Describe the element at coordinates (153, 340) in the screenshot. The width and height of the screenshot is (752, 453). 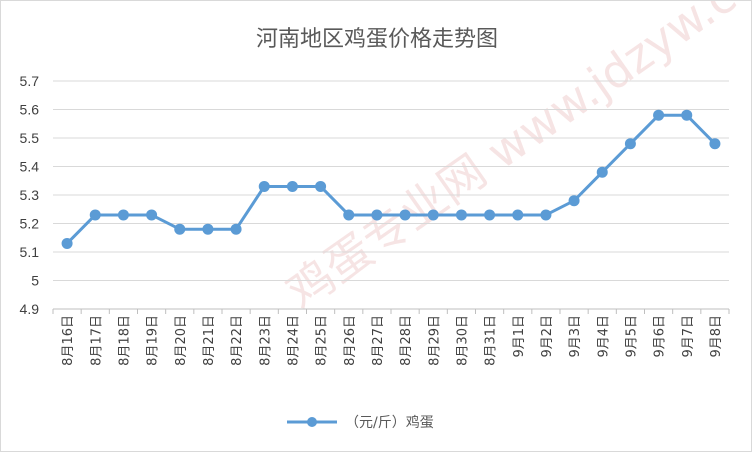
I see `x-tick-label: 8月19日` at that location.